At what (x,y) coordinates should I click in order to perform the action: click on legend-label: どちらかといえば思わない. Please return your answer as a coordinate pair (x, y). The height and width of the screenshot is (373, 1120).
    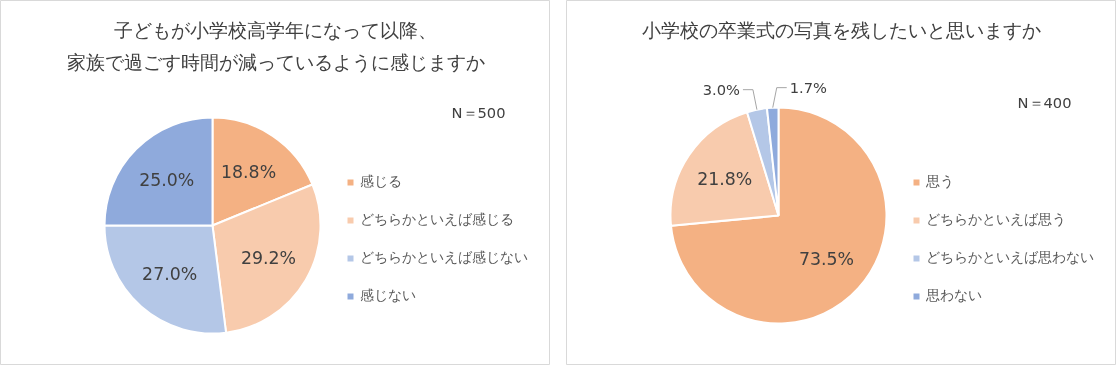
    Looking at the image, I should click on (1010, 258).